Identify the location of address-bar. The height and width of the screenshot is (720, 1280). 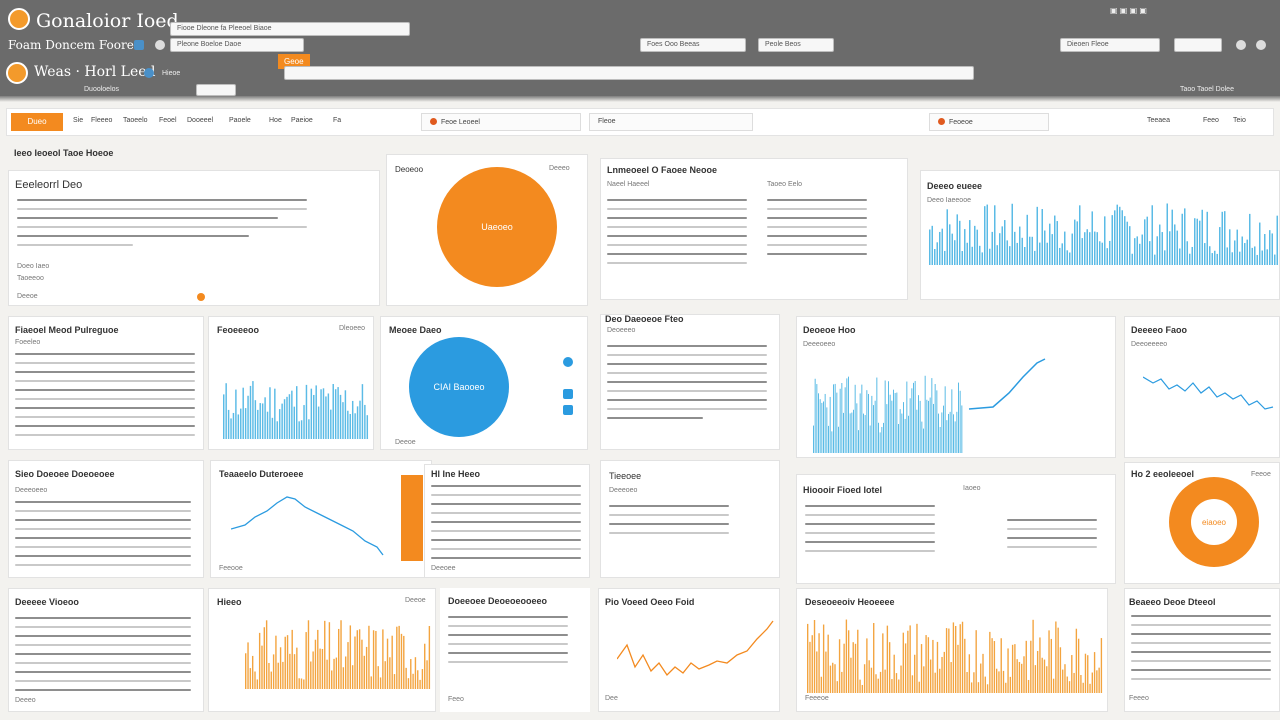
(629, 73).